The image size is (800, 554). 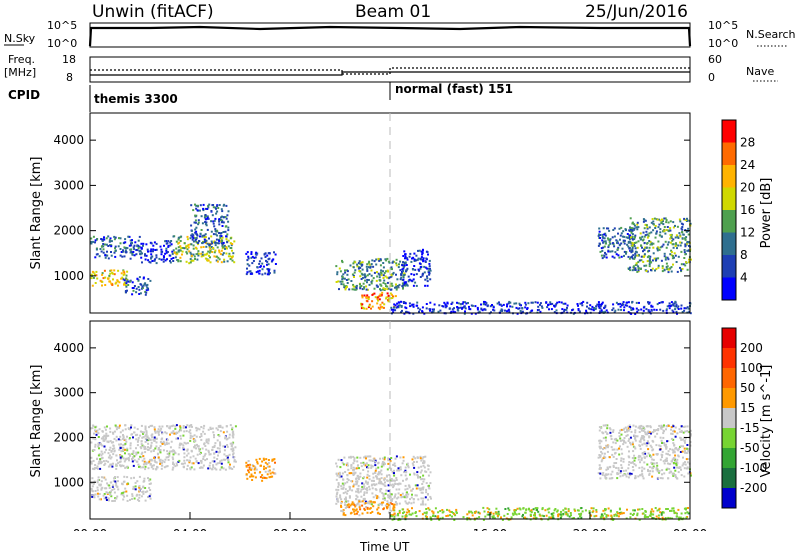 What do you see at coordinates (760, 71) in the screenshot?
I see `nave-label: Nave` at bounding box center [760, 71].